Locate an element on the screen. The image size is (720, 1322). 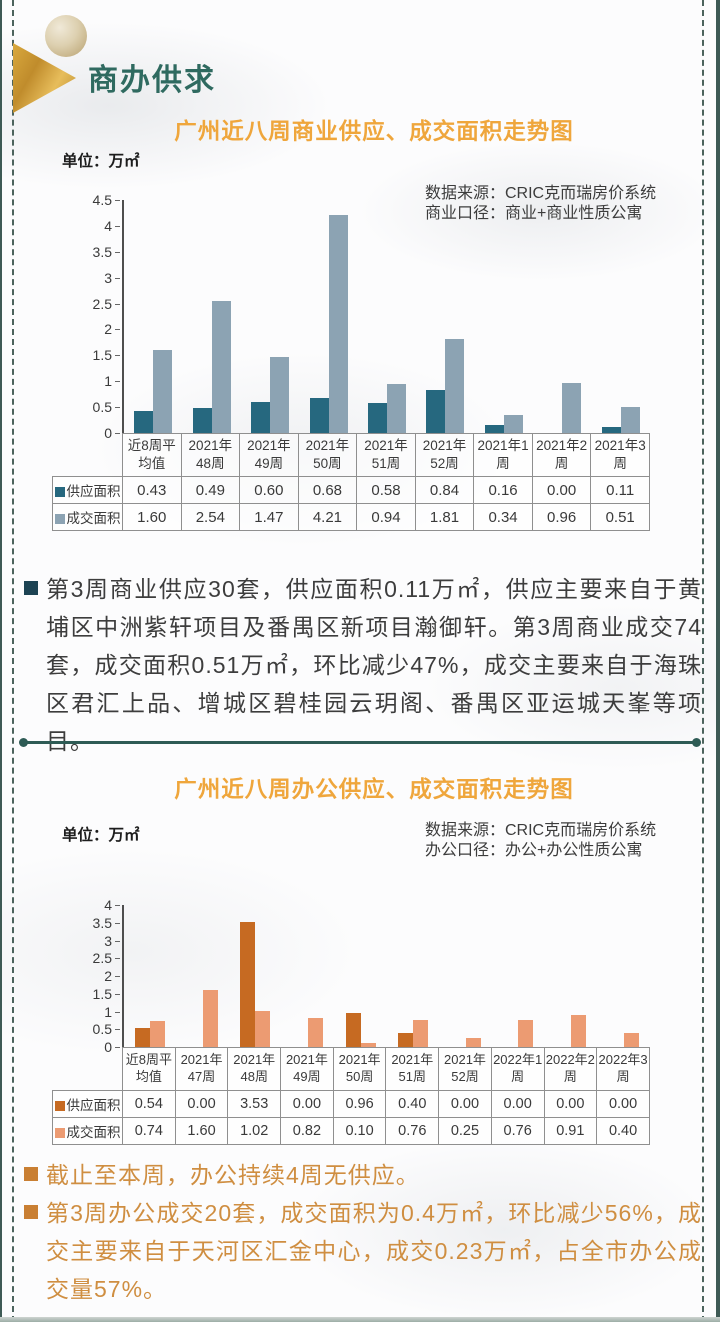
source-line-1: 数据来源：CRIC克而瑞房价系统 is located at coordinates (541, 830).